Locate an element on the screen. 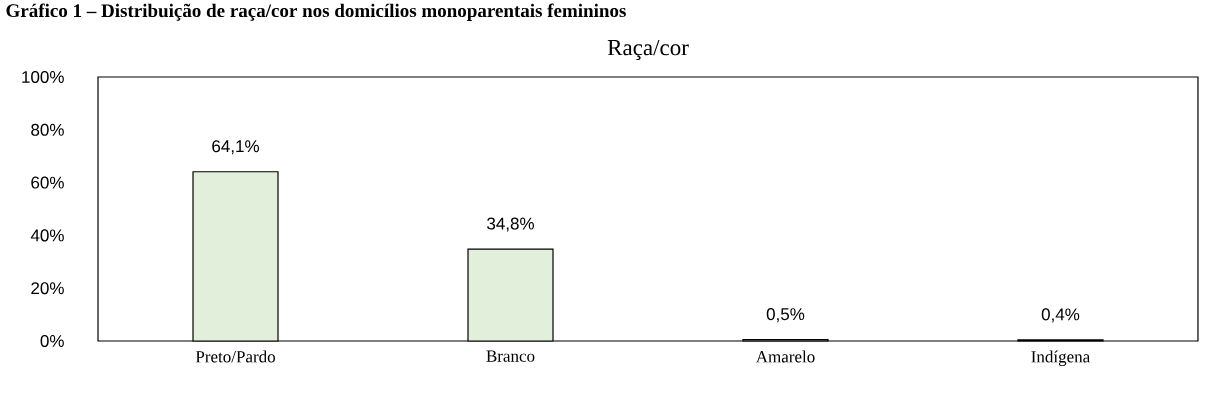 The image size is (1218, 401). y-tick-label: 100% is located at coordinates (43, 77).